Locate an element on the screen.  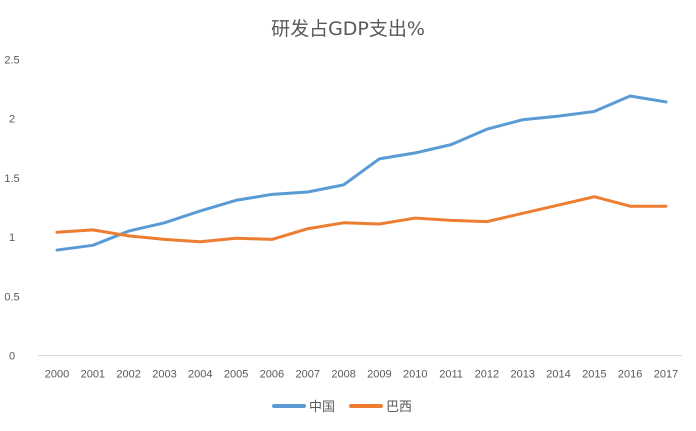
legend: 中国 巴西 is located at coordinates (349, 405).